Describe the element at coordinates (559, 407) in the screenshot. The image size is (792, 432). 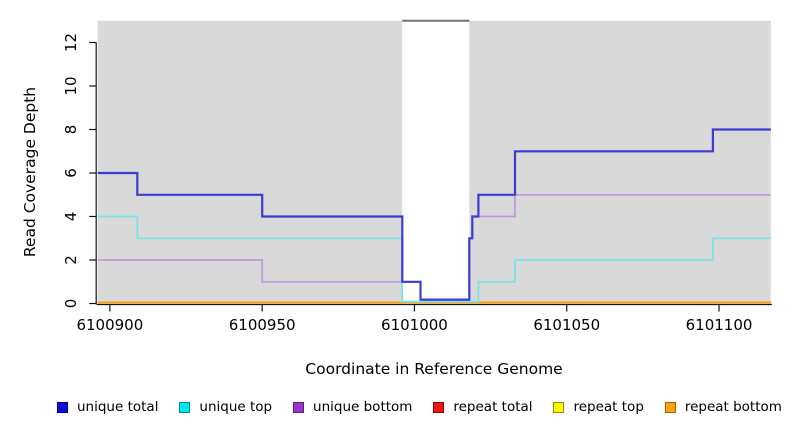
I see `legend-swatch-repeat-top-icon` at that location.